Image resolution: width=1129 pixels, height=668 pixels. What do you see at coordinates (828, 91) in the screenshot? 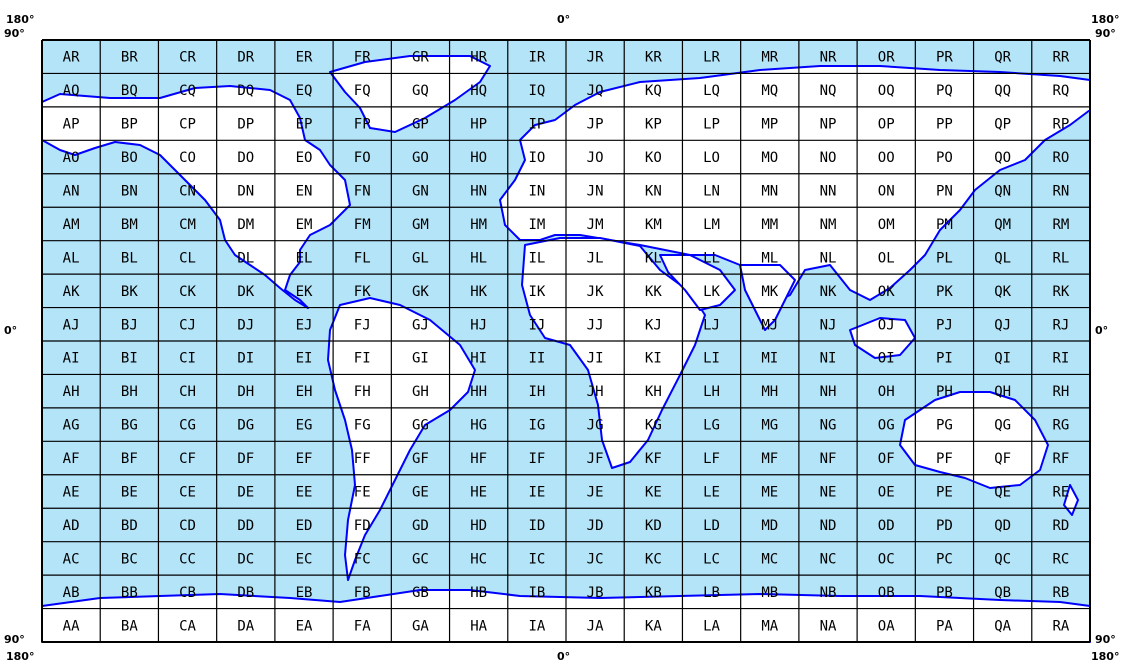
I see `grid-cell-label: NQ` at bounding box center [828, 91].